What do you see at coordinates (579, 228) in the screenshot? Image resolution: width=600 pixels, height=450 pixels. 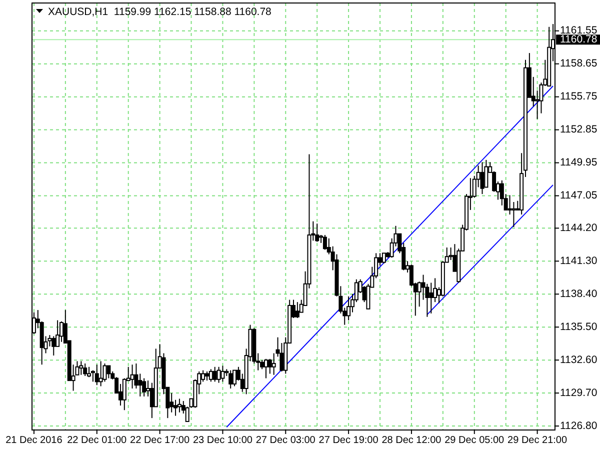 I see `y-tick-label: 1144.20` at bounding box center [579, 228].